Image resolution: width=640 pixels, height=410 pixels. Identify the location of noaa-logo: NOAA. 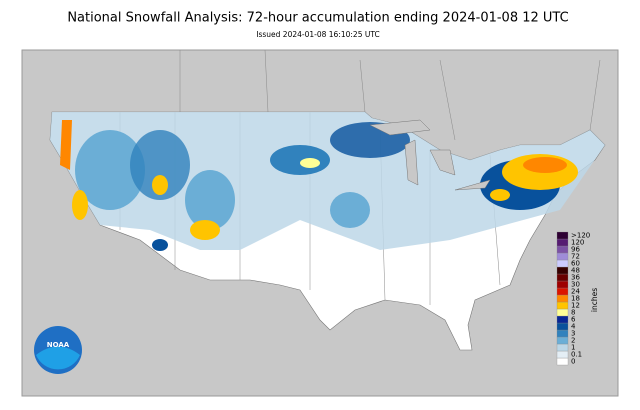
(58, 350).